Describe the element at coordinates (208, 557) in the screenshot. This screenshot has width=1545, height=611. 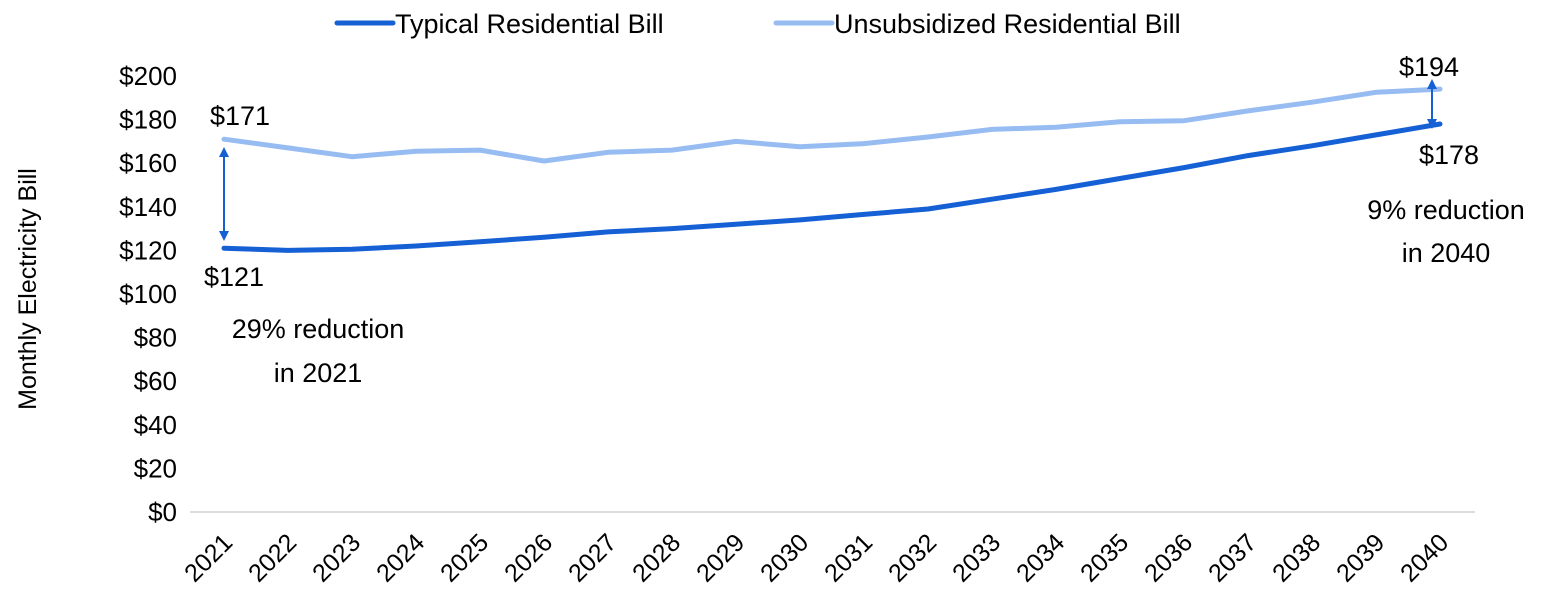
I see `x-tick-label: 2021` at that location.